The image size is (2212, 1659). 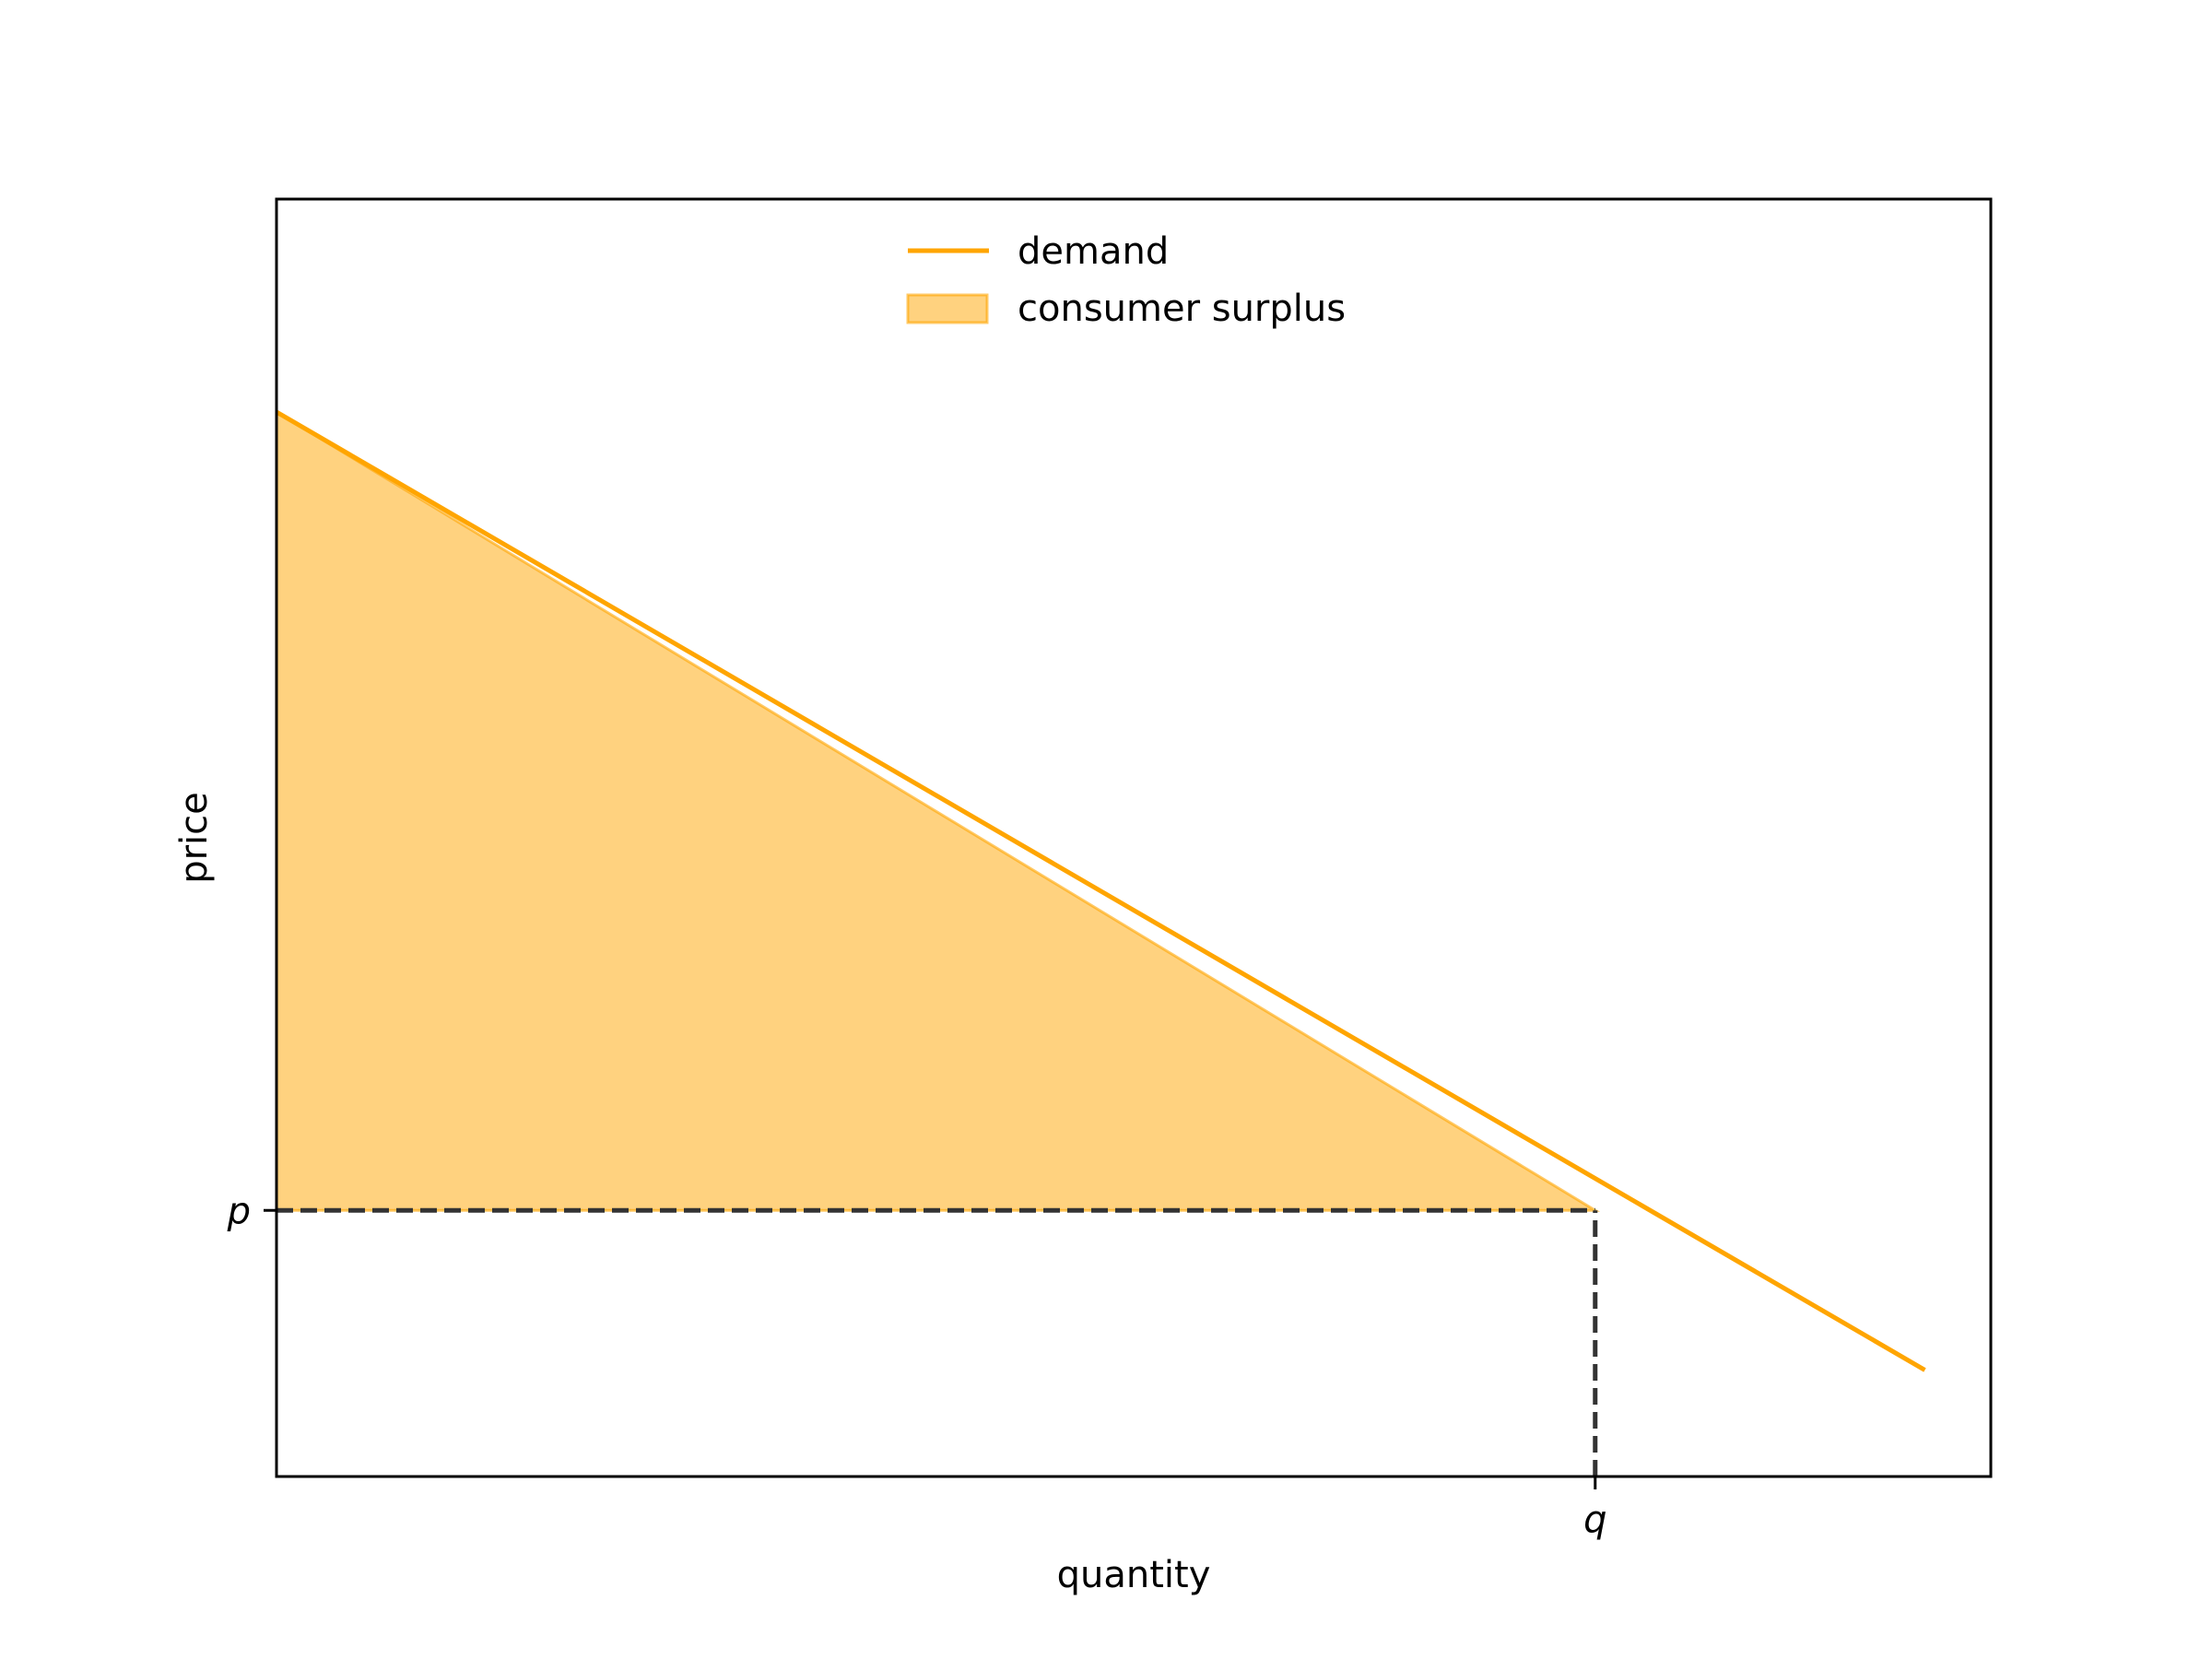 What do you see at coordinates (194, 838) in the screenshot?
I see `y-axis-label: price` at bounding box center [194, 838].